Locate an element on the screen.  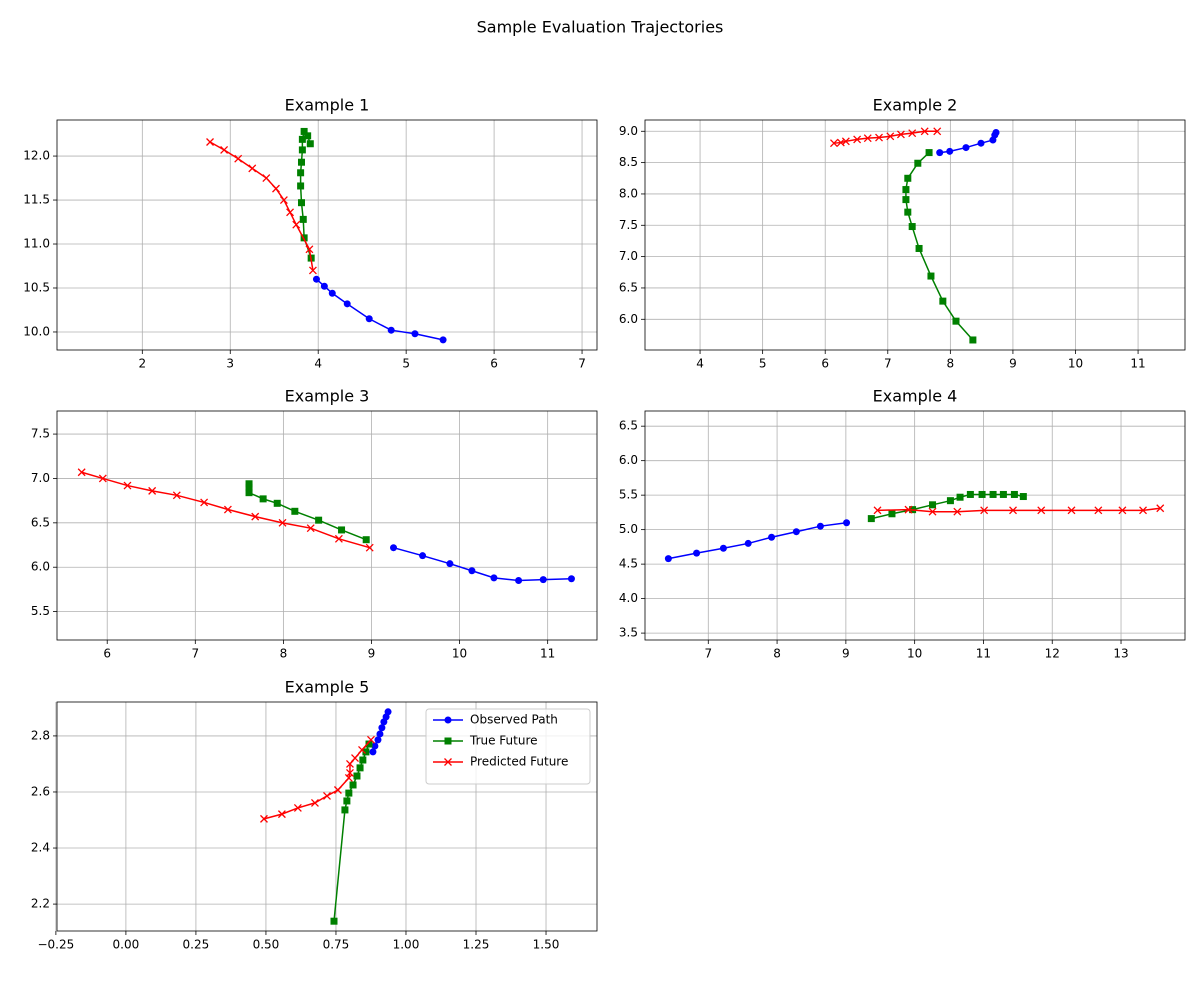
y-tick-label: 2.6 is located at coordinates (40, 791).